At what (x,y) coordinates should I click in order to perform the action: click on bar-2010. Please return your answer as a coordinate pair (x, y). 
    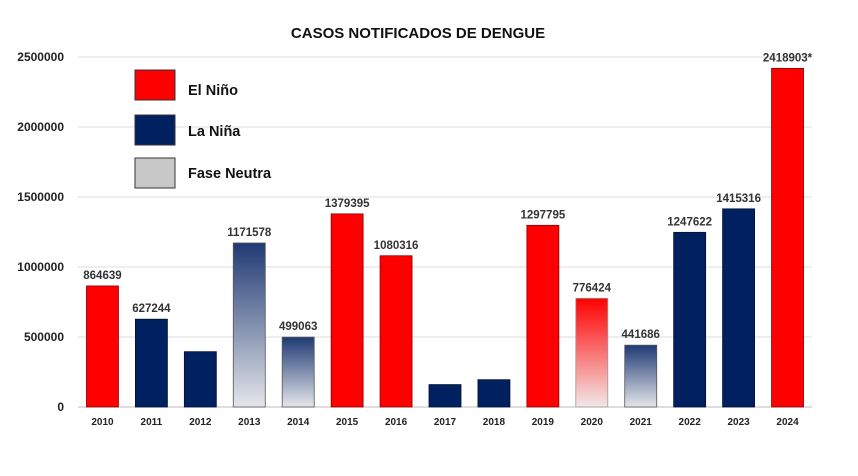
    Looking at the image, I should click on (102, 346).